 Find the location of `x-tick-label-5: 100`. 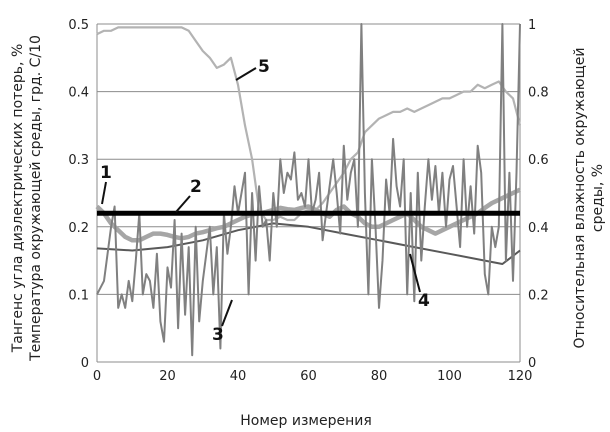

x-tick-label-5: 100 is located at coordinates (449, 376).